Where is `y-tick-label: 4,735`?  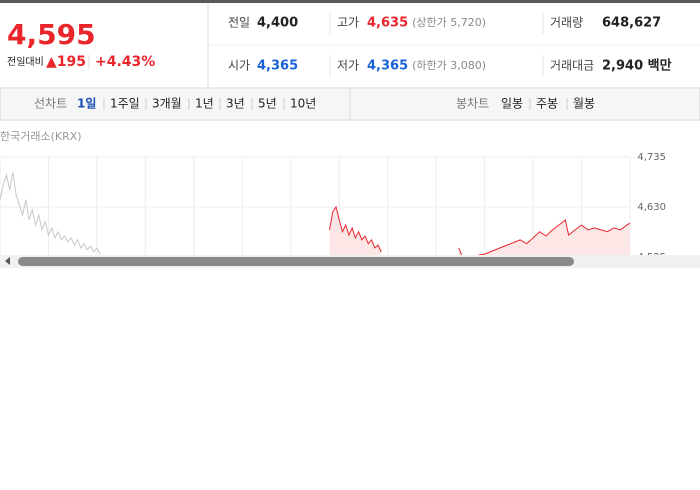
y-tick-label: 4,735 is located at coordinates (651, 157).